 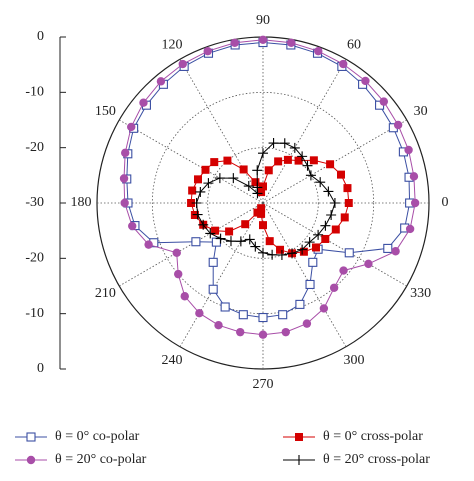 I want to click on legend-label: θ = 20° cross-polar, so click(x=376, y=459).